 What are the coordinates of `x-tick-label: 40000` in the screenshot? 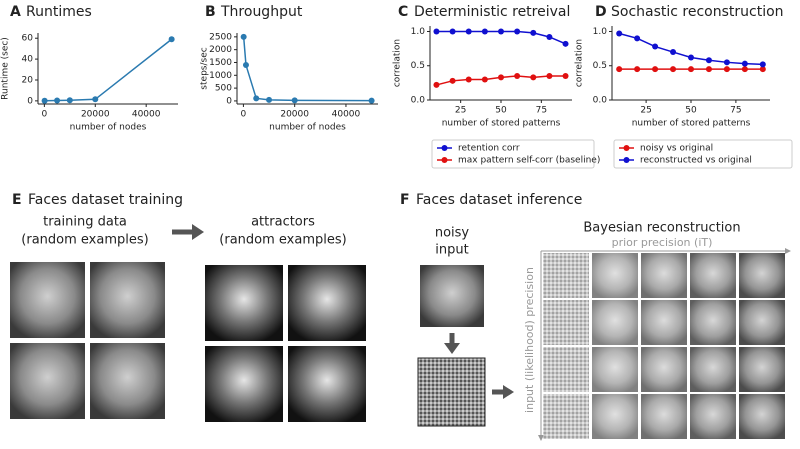 It's located at (146, 115).